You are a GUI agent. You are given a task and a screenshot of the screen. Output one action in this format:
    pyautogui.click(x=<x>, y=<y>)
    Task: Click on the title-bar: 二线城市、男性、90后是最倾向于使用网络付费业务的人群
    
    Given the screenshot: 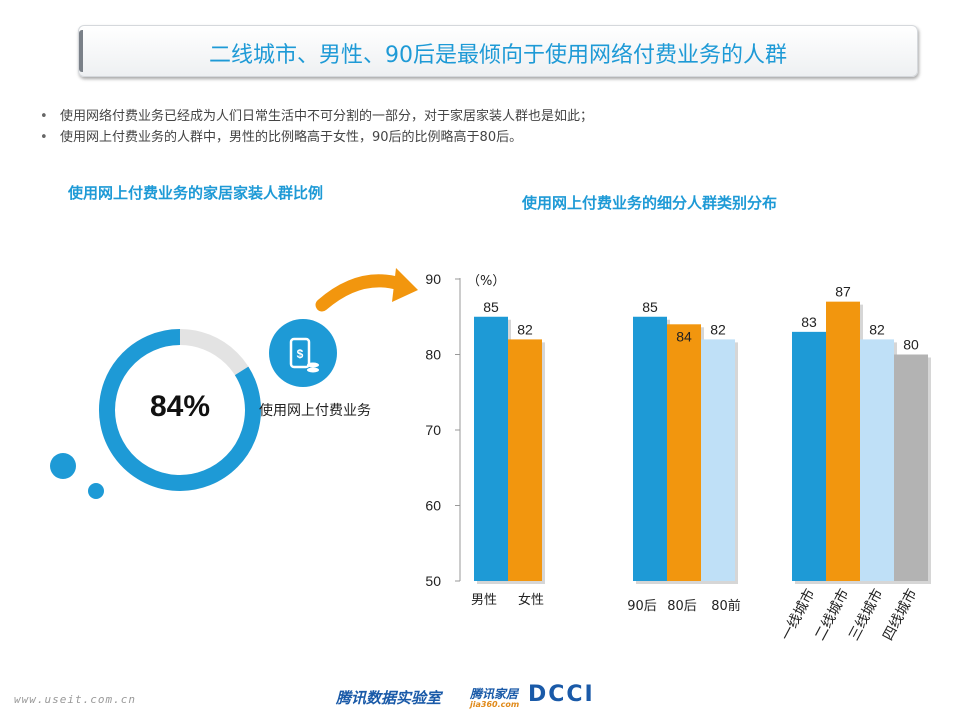 What is the action you would take?
    pyautogui.click(x=498, y=51)
    